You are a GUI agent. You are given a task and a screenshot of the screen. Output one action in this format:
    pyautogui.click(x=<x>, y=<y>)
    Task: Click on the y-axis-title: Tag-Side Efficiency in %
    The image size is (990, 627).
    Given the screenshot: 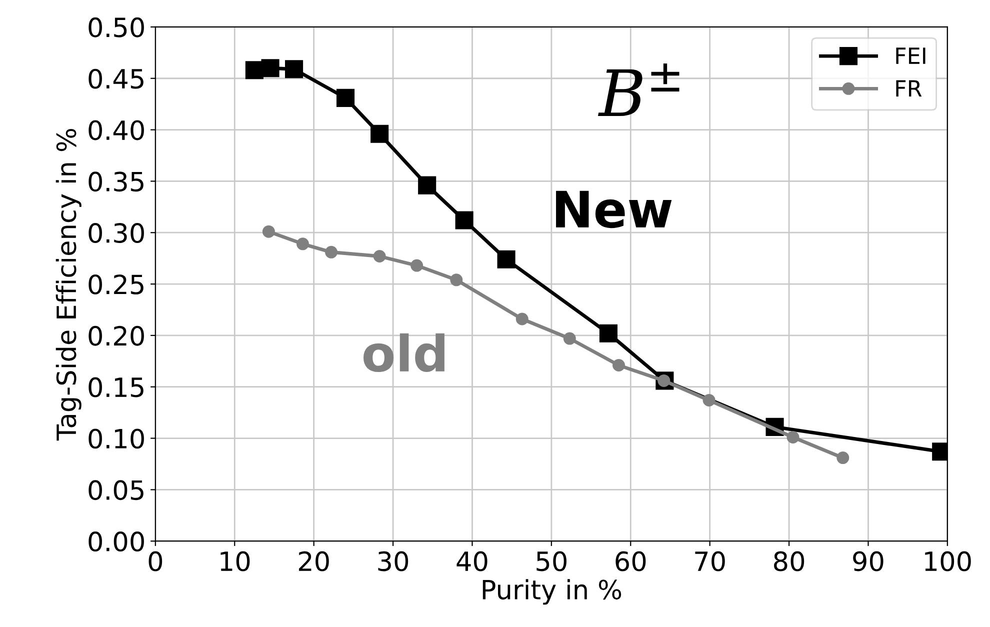 What is the action you would take?
    pyautogui.click(x=69, y=284)
    